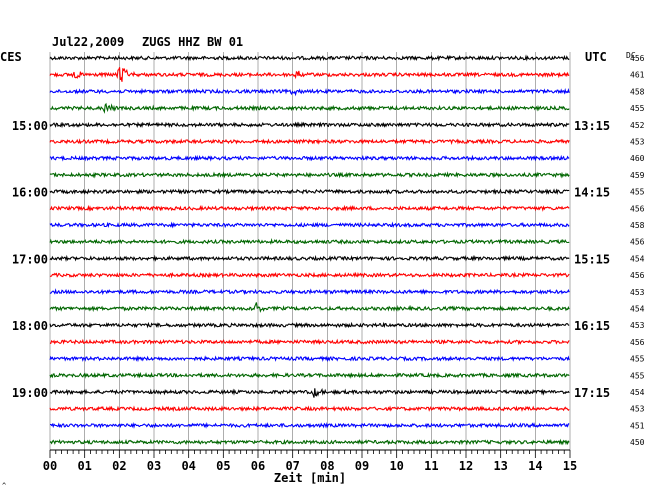 This screenshot has height=494, width=650. I want to click on x-tick-label-04: 04, so click(188, 466).